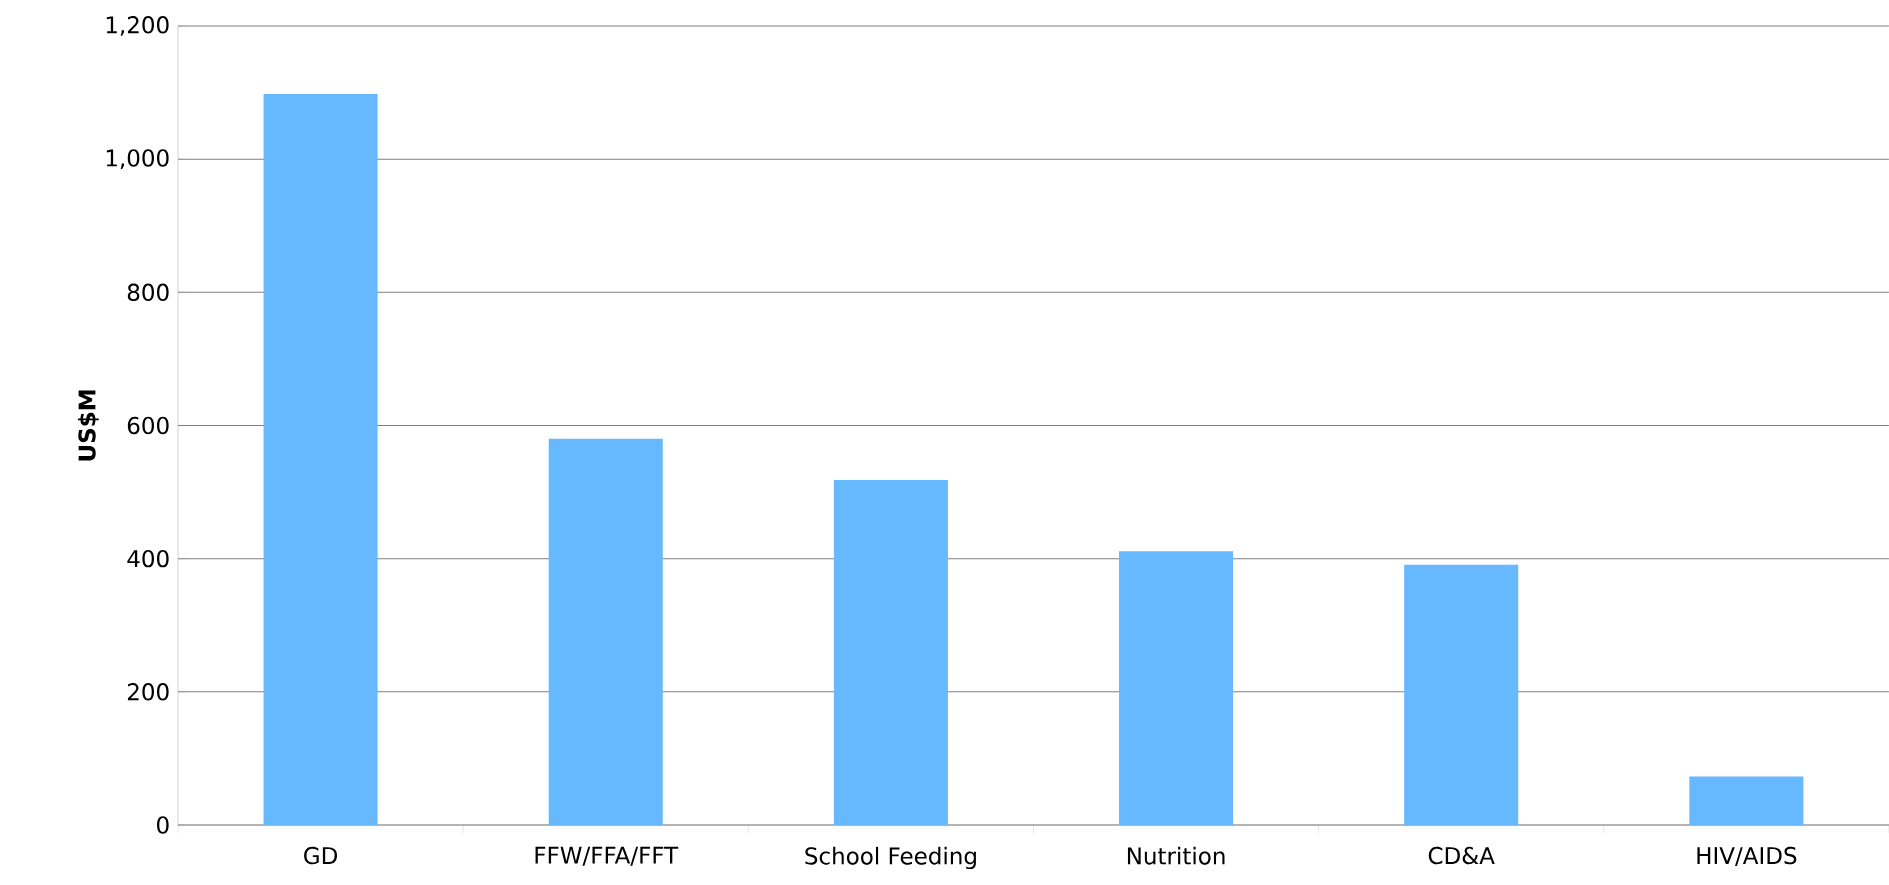 Image resolution: width=1889 pixels, height=885 pixels. Describe the element at coordinates (1176, 855) in the screenshot. I see `x-tick-label: Nutrition` at that location.